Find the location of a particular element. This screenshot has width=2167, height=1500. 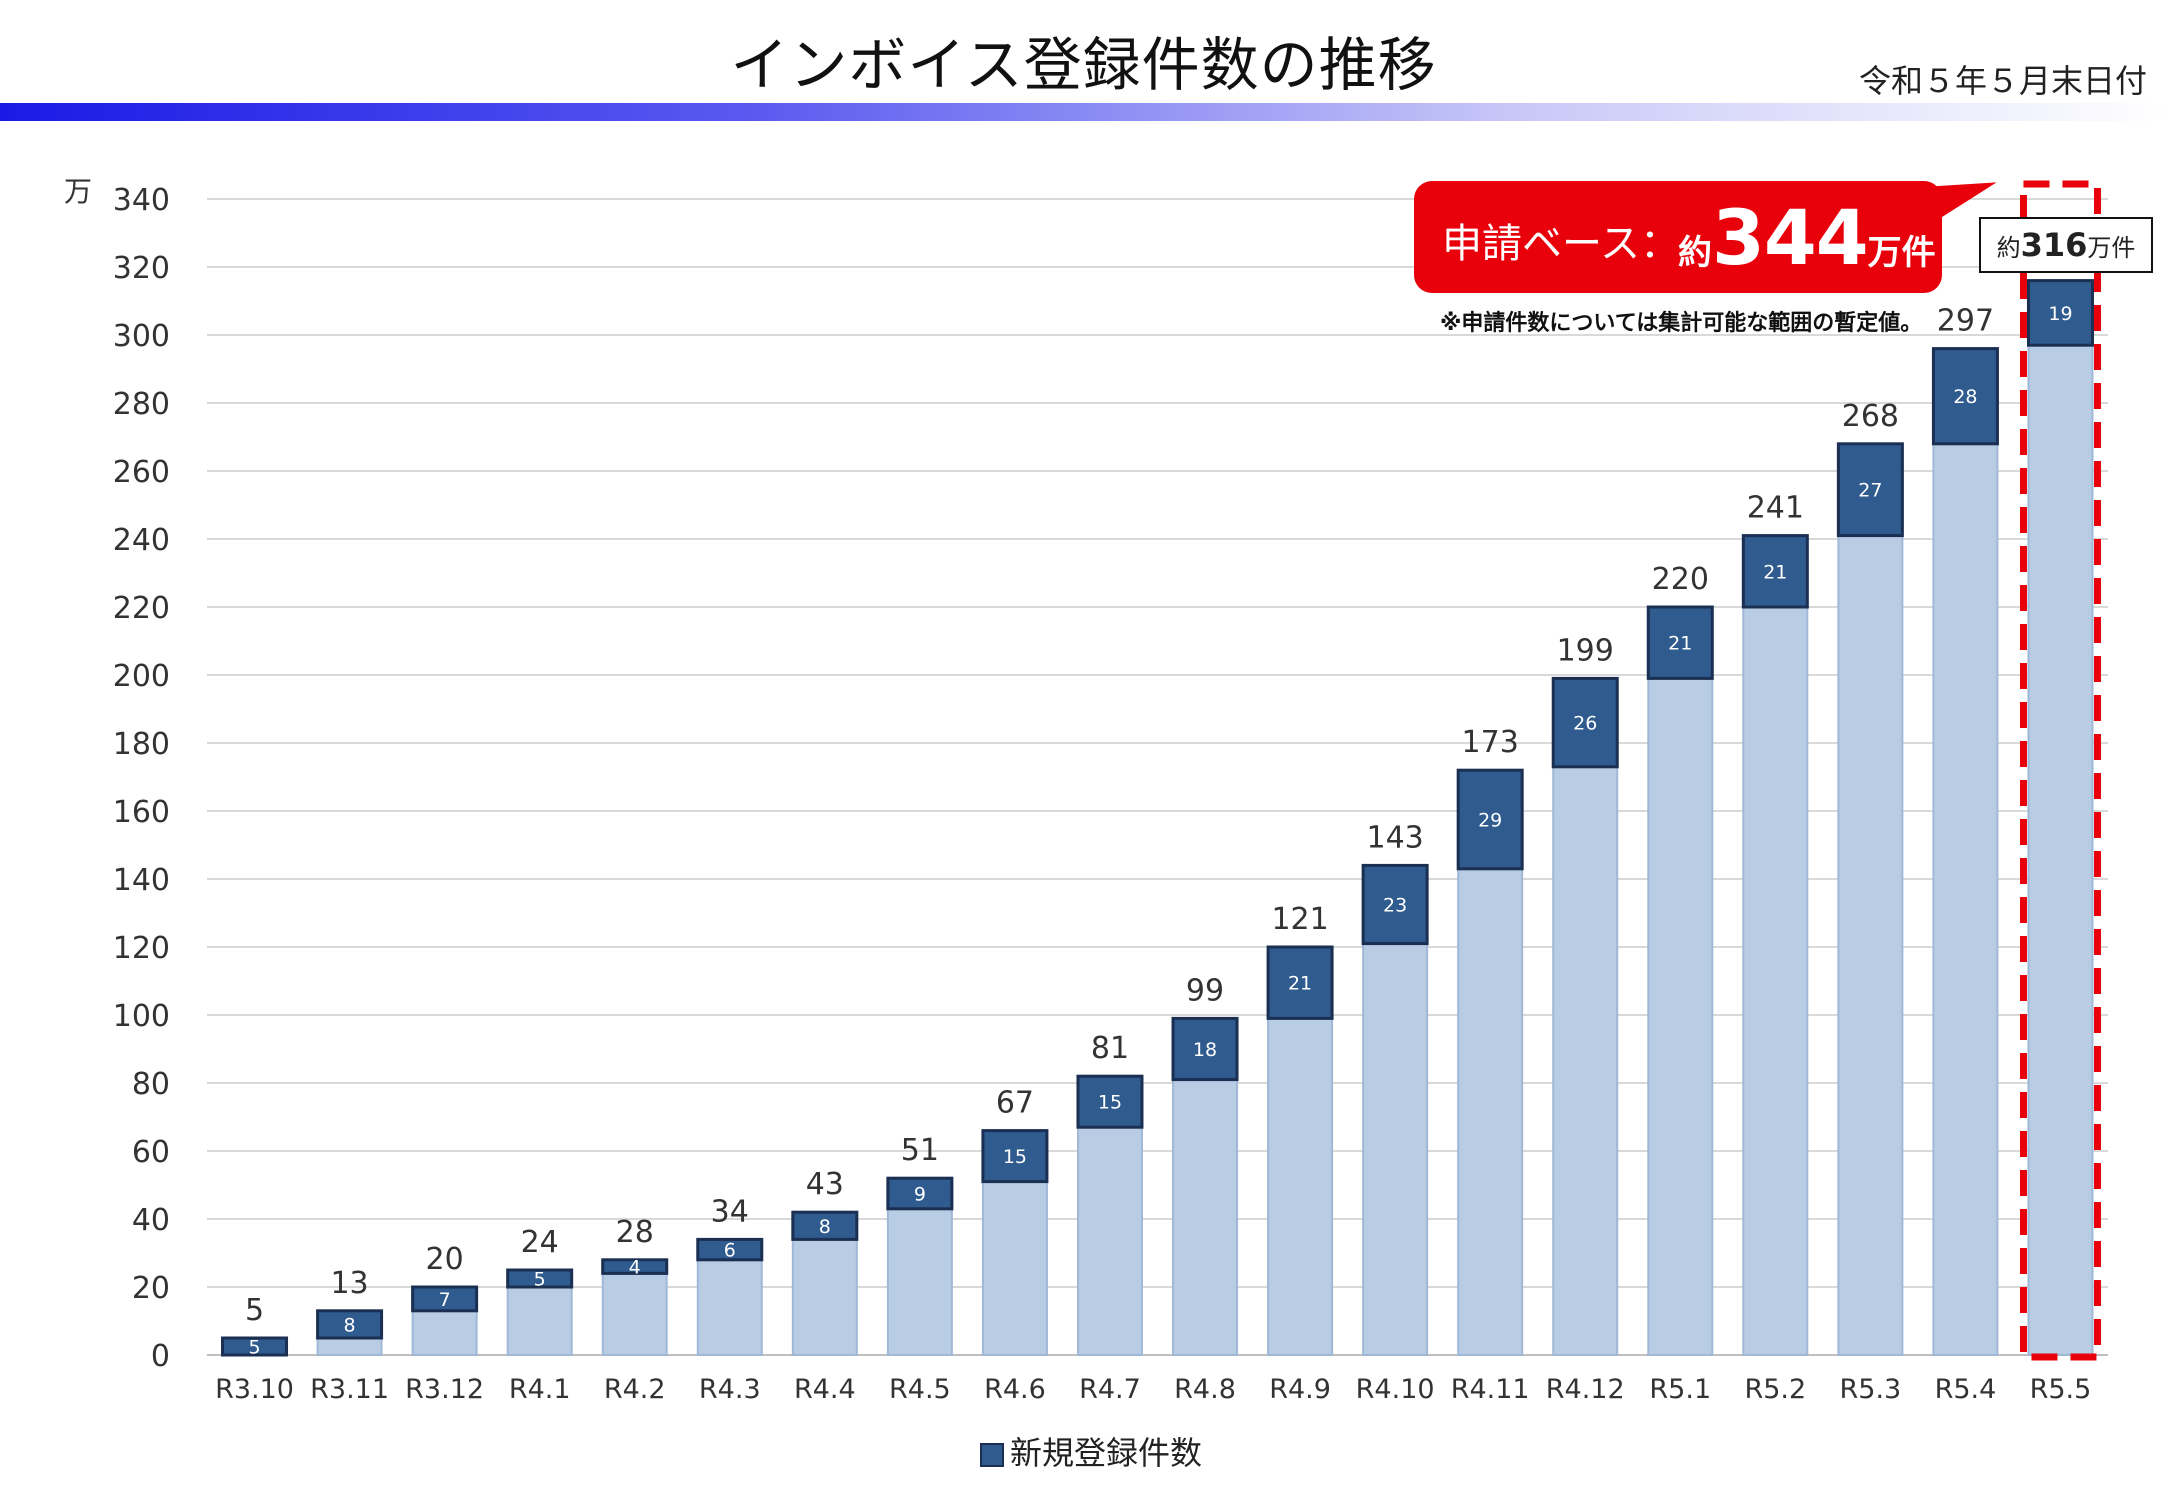

y-tick-label: 140 is located at coordinates (141, 880).